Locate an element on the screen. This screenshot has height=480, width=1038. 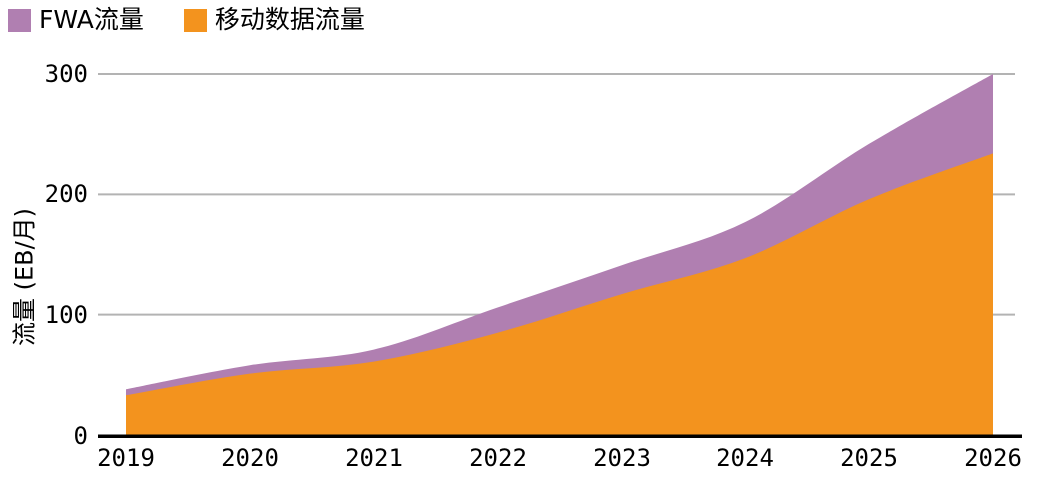
legend-item-fwa: FWA流量 is located at coordinates (76, 20).